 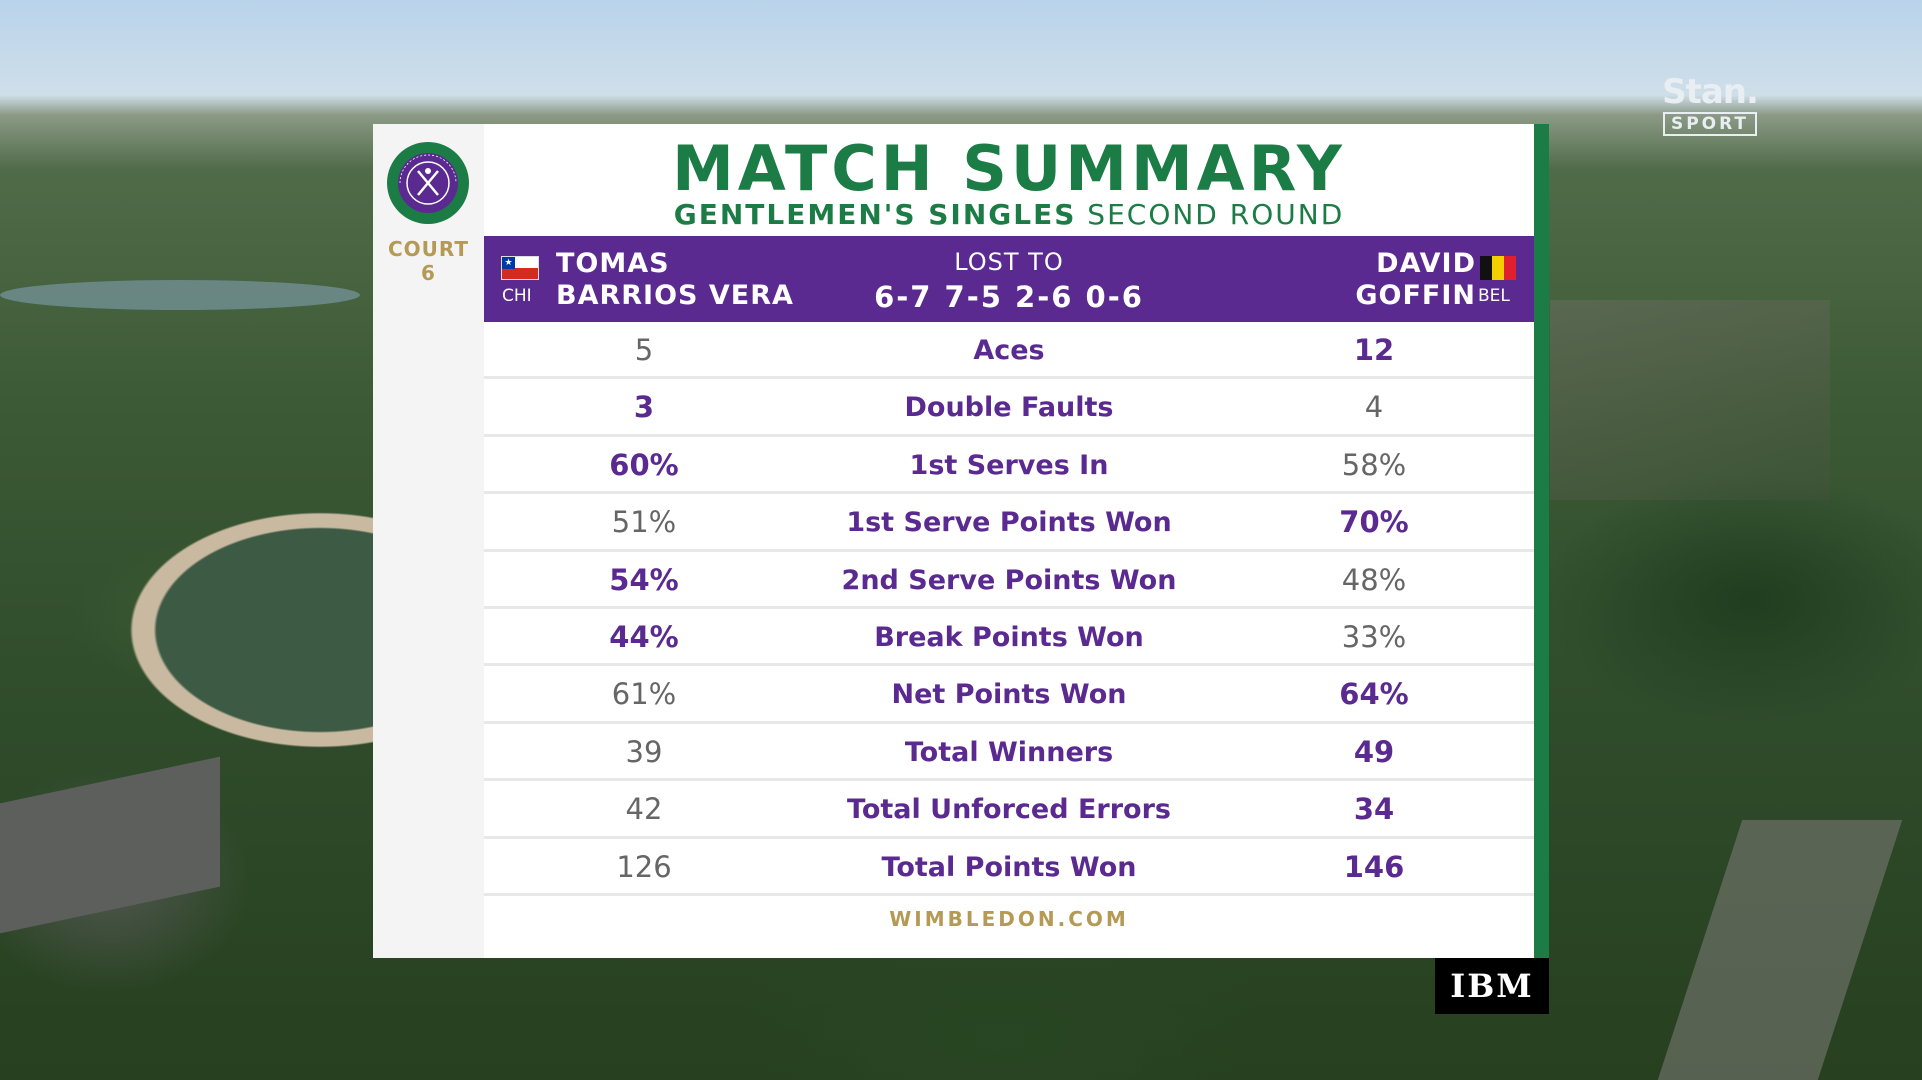 I want to click on round-name: SECOND ROUND, so click(x=1216, y=214).